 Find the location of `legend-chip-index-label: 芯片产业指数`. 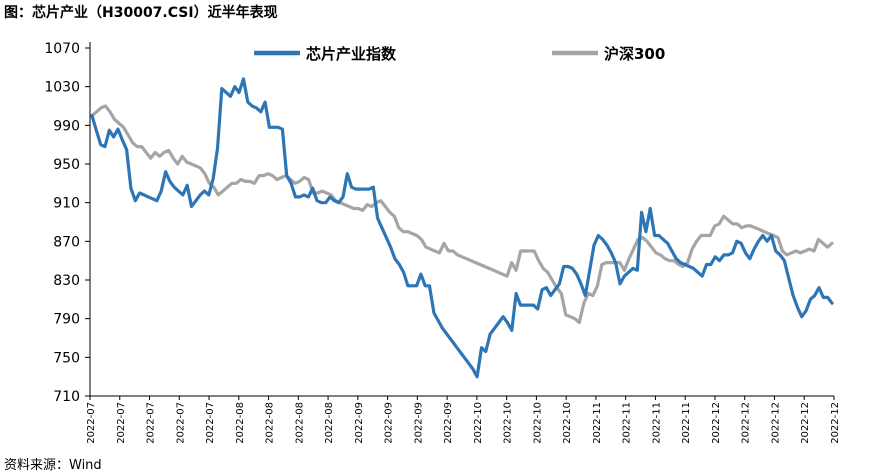

legend-chip-index-label: 芯片产业指数 is located at coordinates (351, 54).